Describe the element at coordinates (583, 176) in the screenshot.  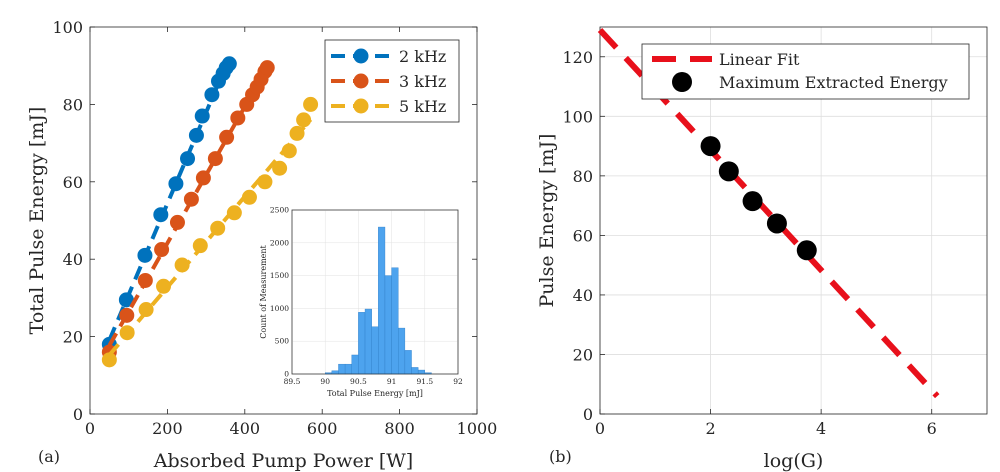
I see `panel-b-y-tick-label: 80` at that location.